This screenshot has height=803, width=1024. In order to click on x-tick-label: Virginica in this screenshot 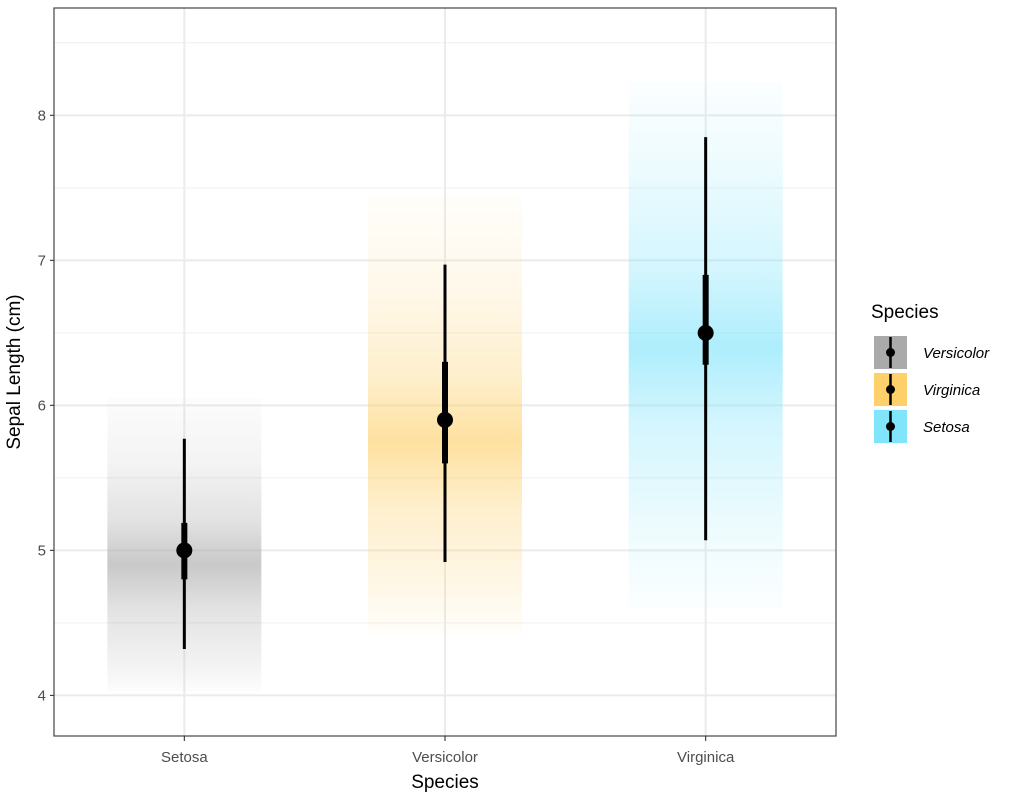, I will do `click(706, 757)`.